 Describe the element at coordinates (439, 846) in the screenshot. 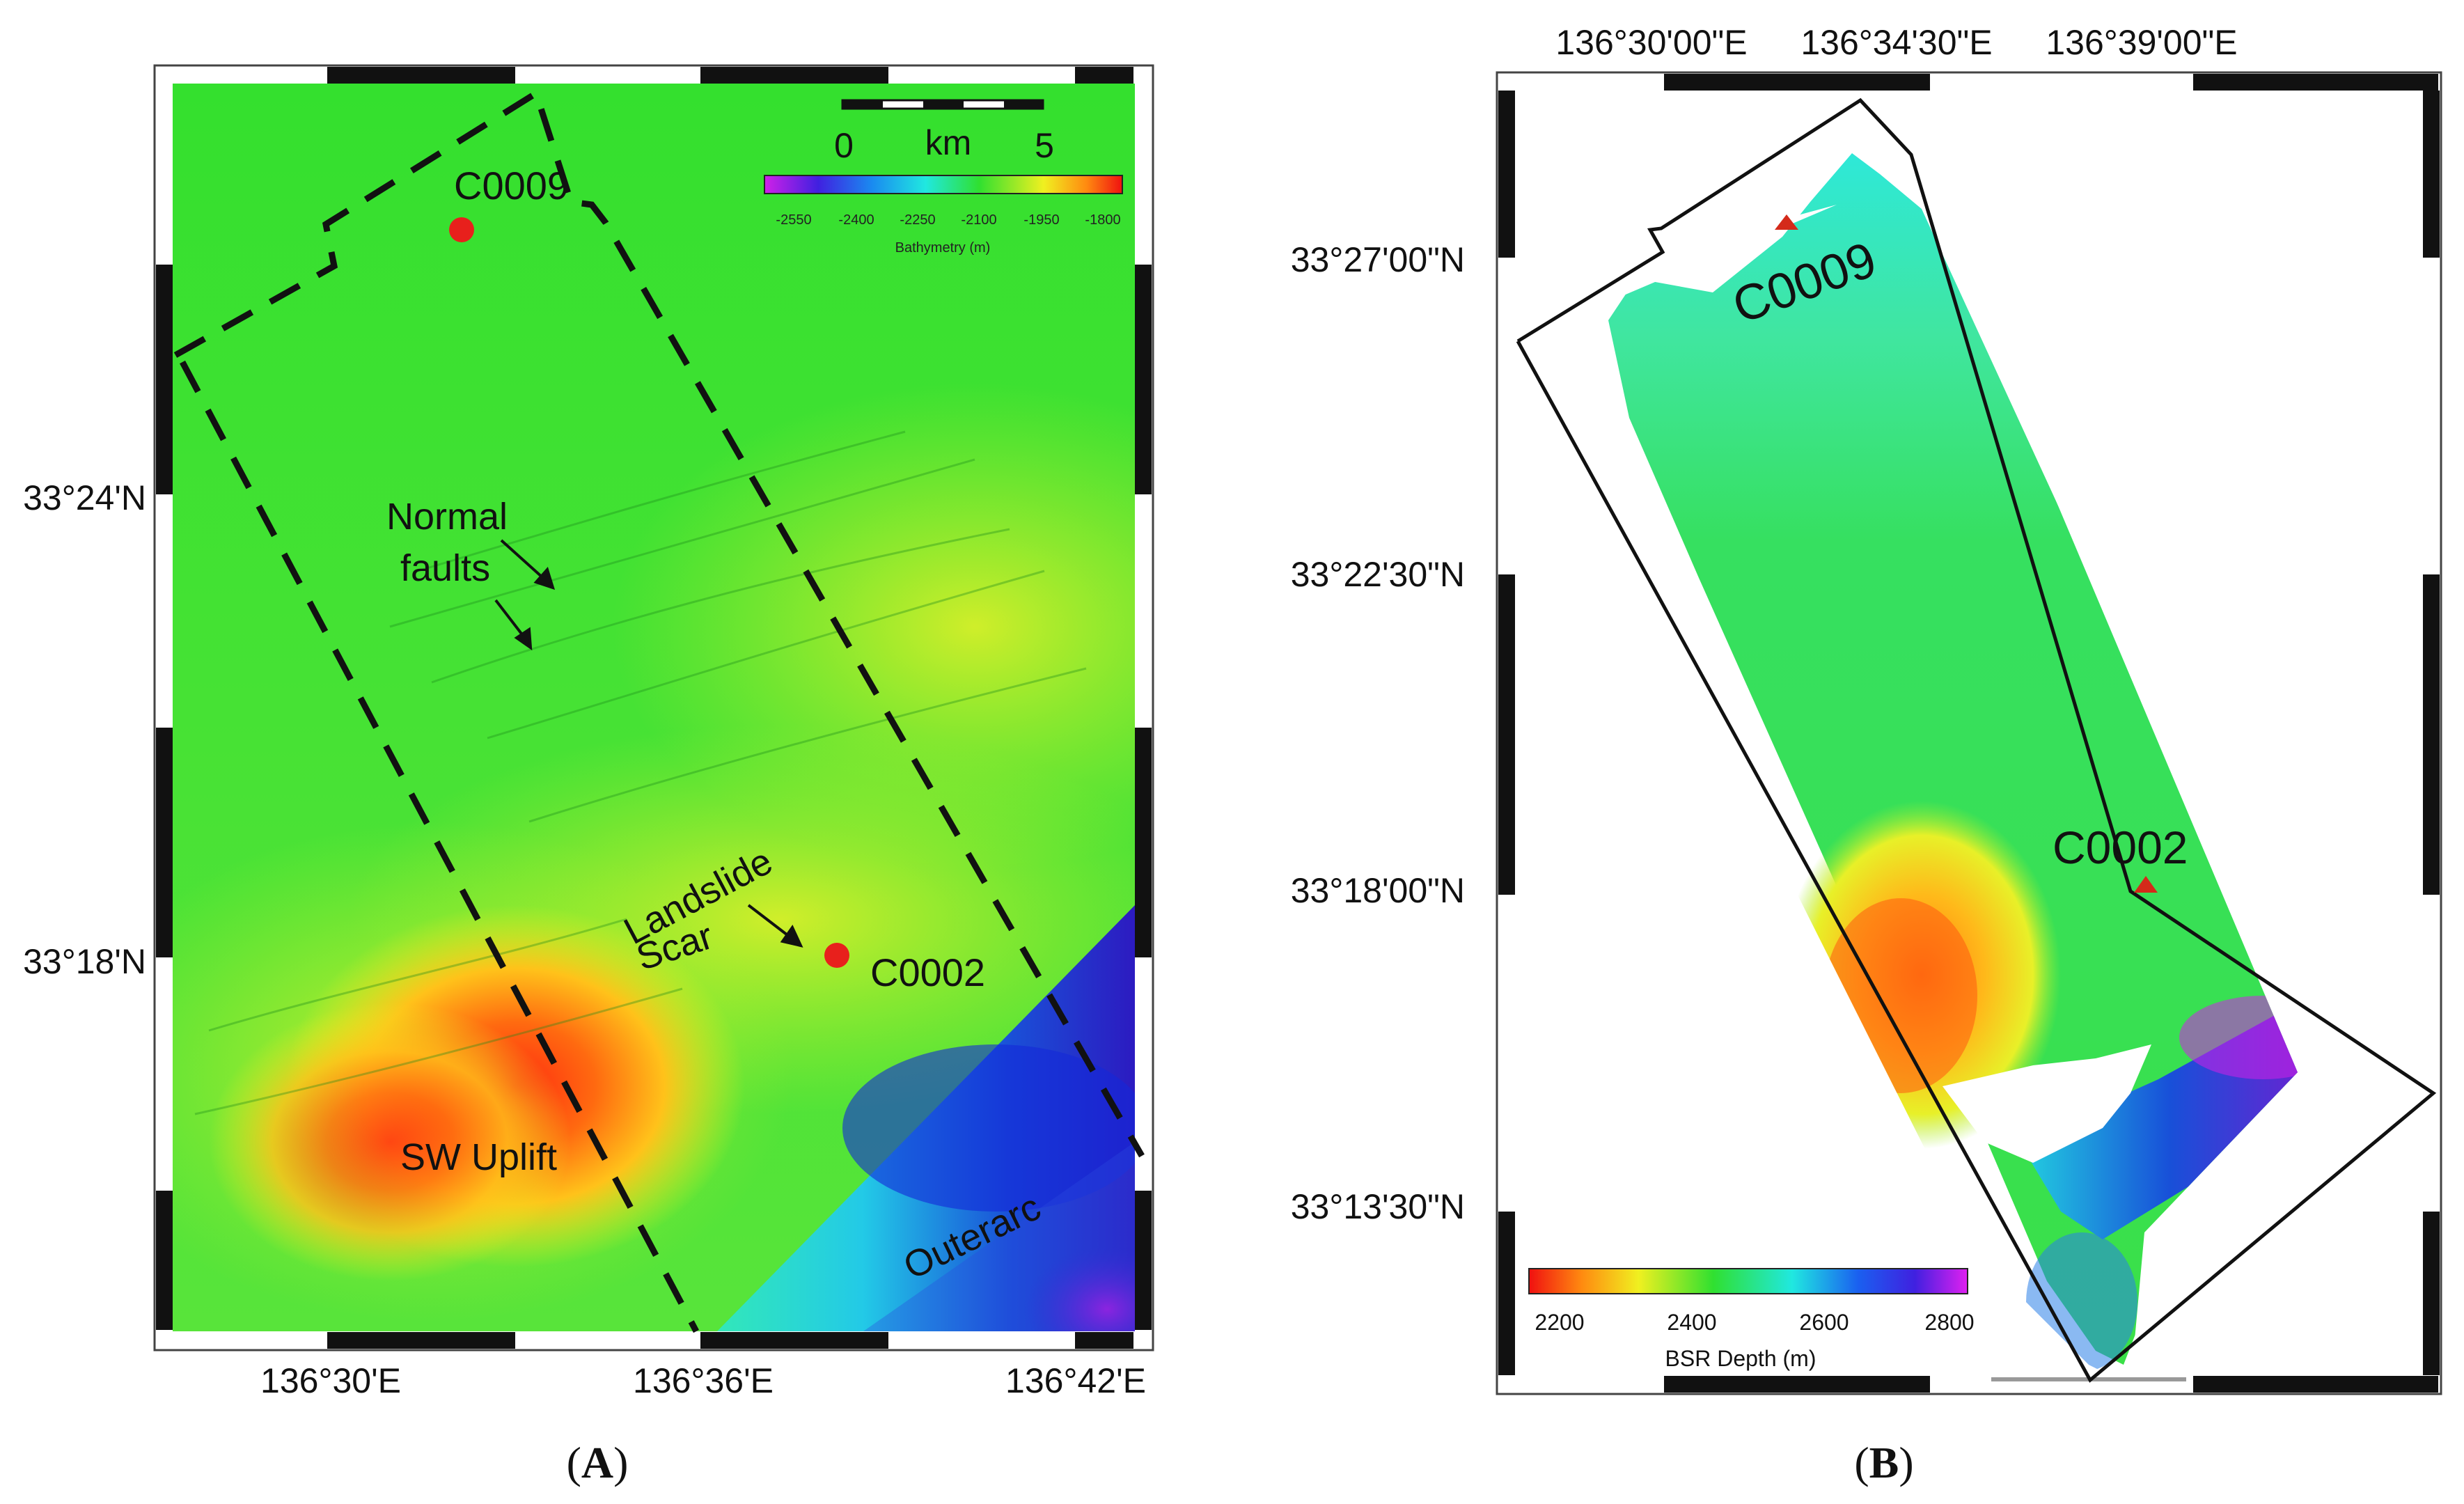

I see `survey-outline-a-left` at that location.